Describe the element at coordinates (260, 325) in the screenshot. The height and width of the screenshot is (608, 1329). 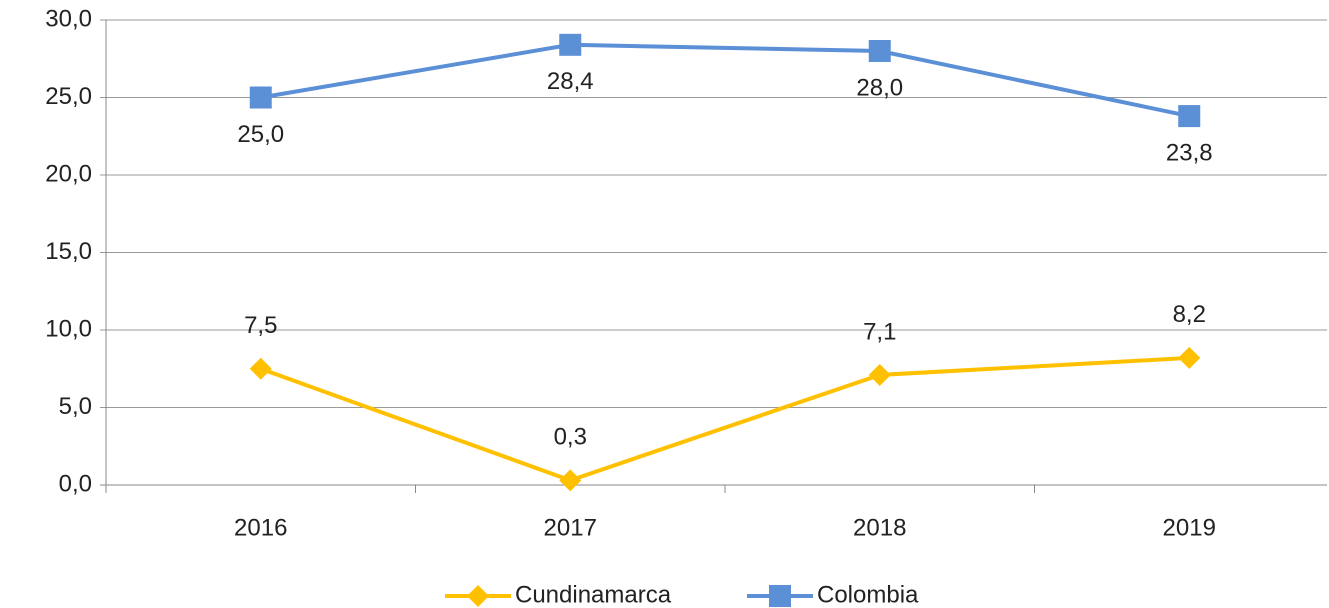
I see `data-label: 7,5` at that location.